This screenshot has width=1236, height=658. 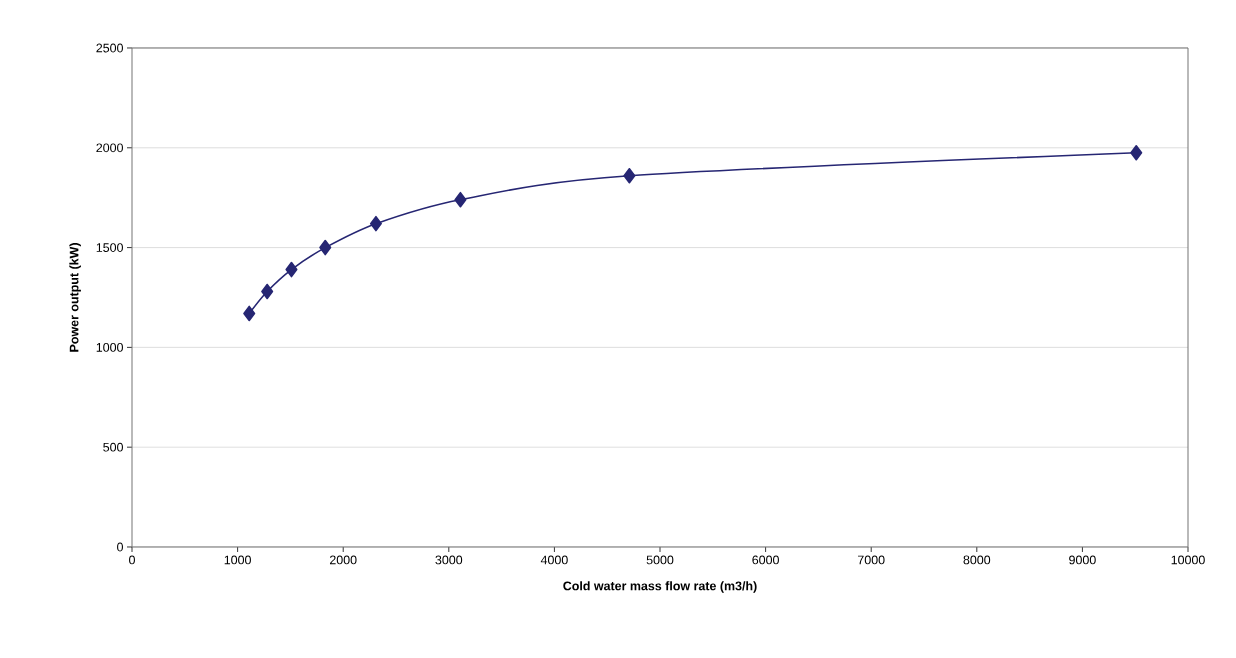 I want to click on x-tick-label: 10000, so click(x=1188, y=560).